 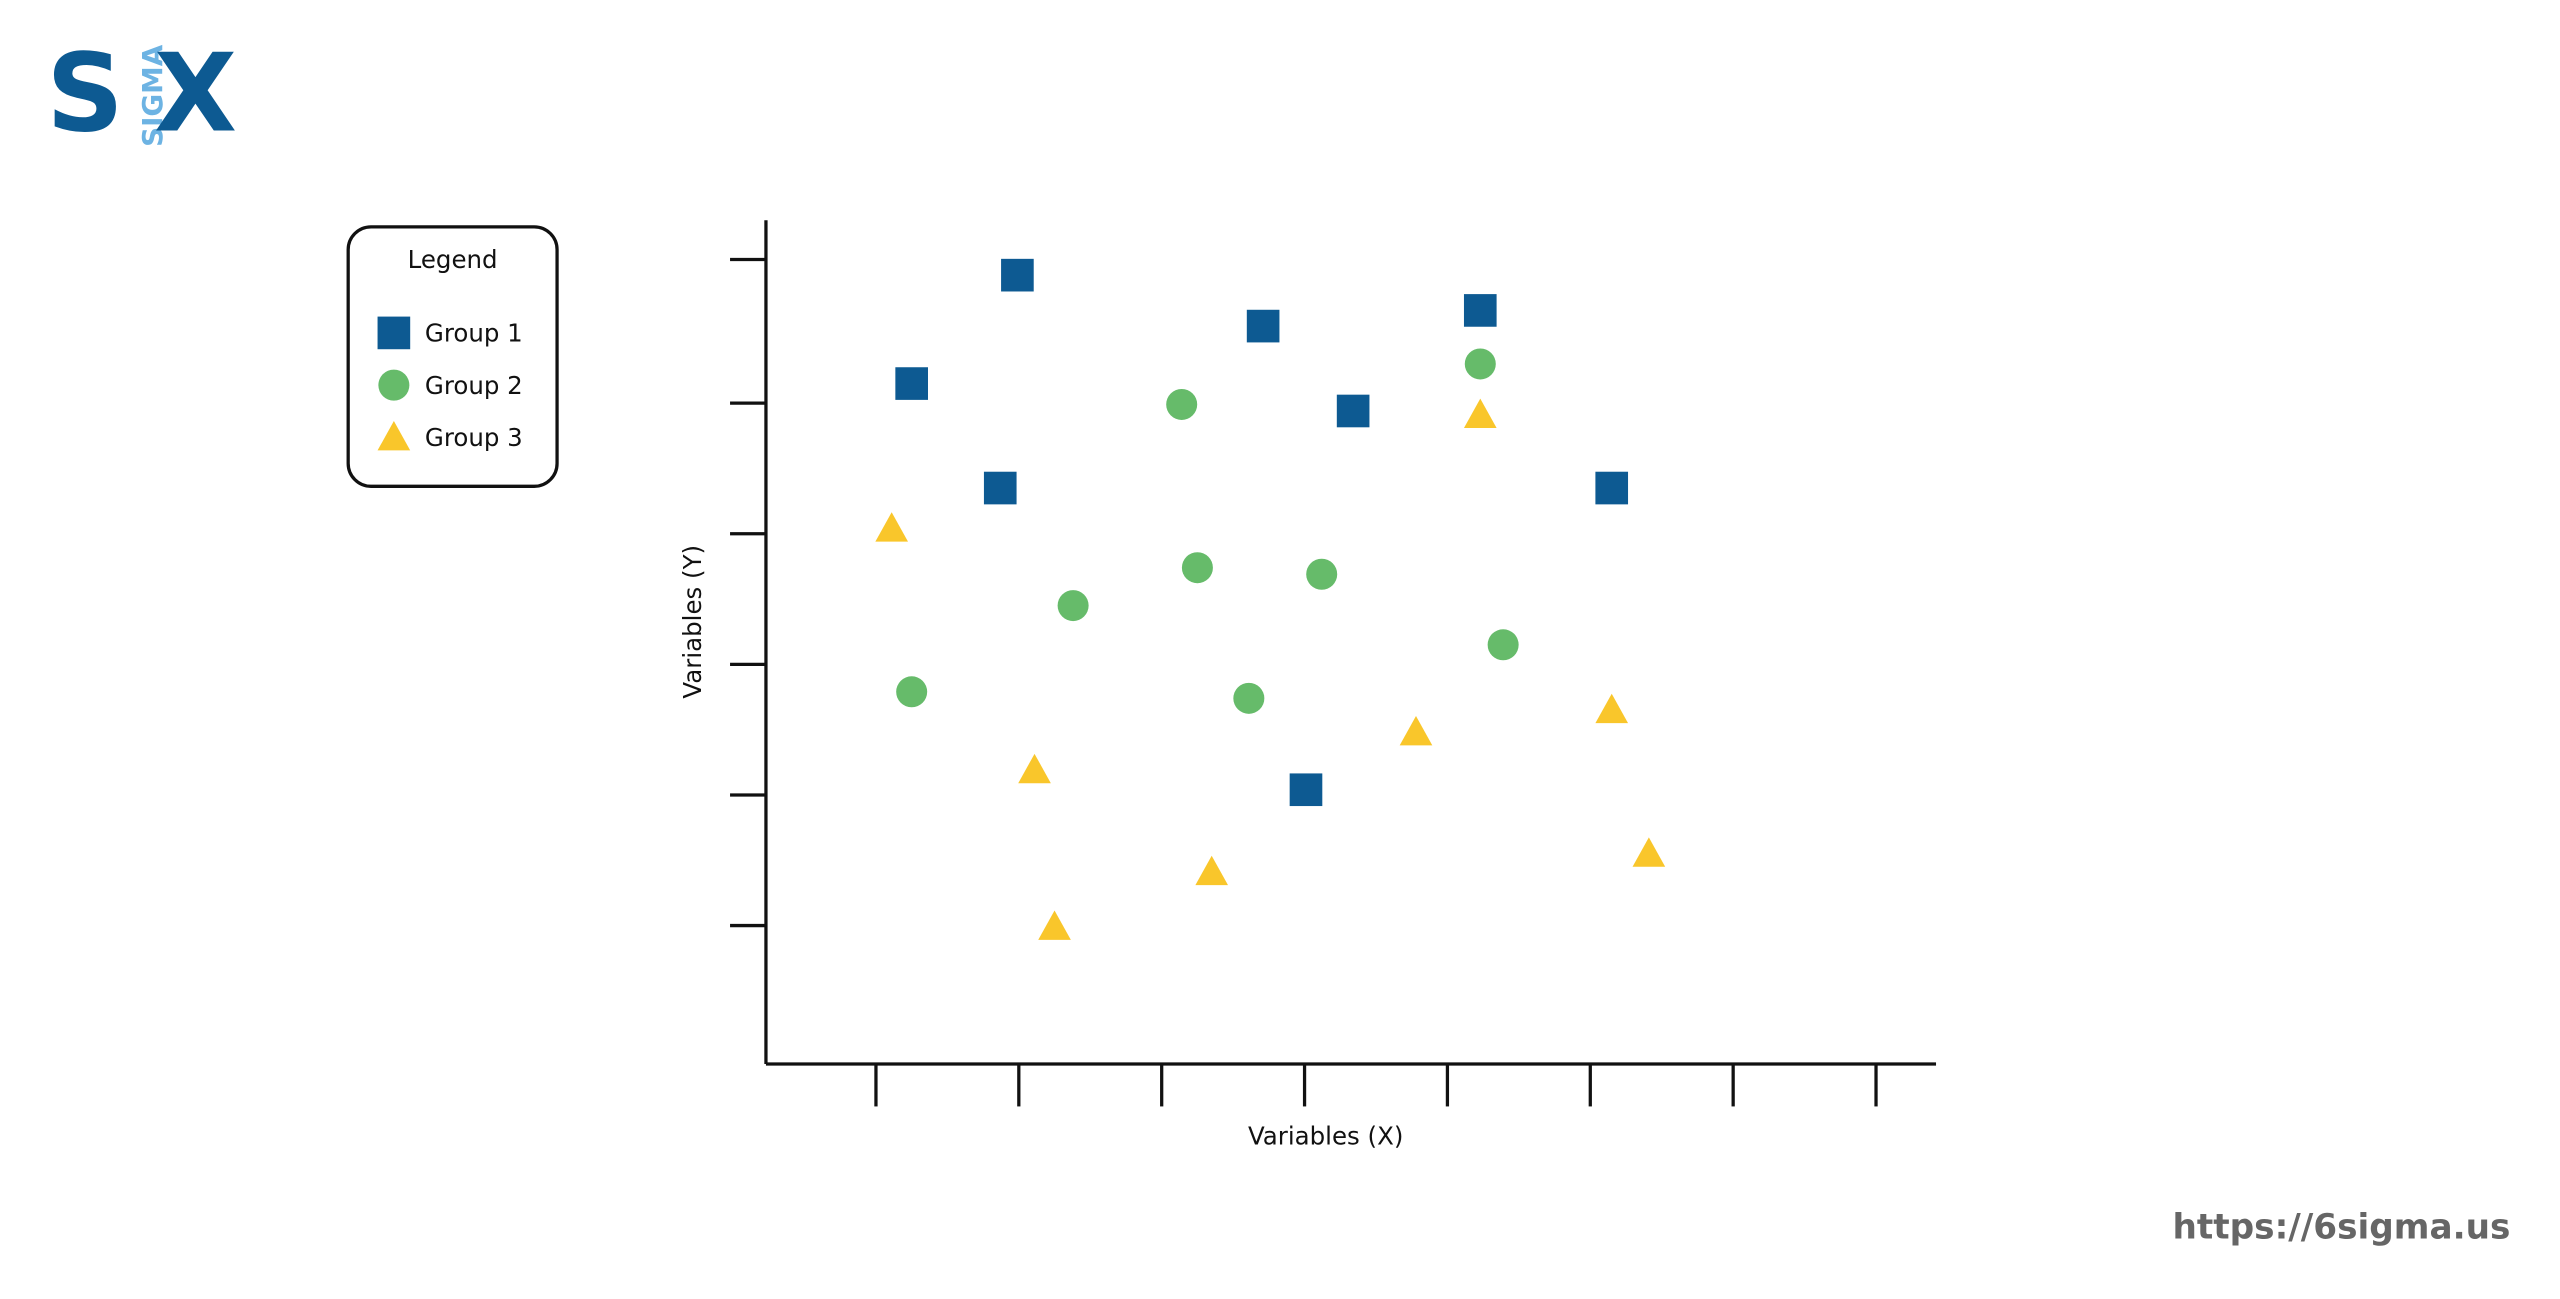 I want to click on logo: S SIGMA X, so click(x=141, y=93).